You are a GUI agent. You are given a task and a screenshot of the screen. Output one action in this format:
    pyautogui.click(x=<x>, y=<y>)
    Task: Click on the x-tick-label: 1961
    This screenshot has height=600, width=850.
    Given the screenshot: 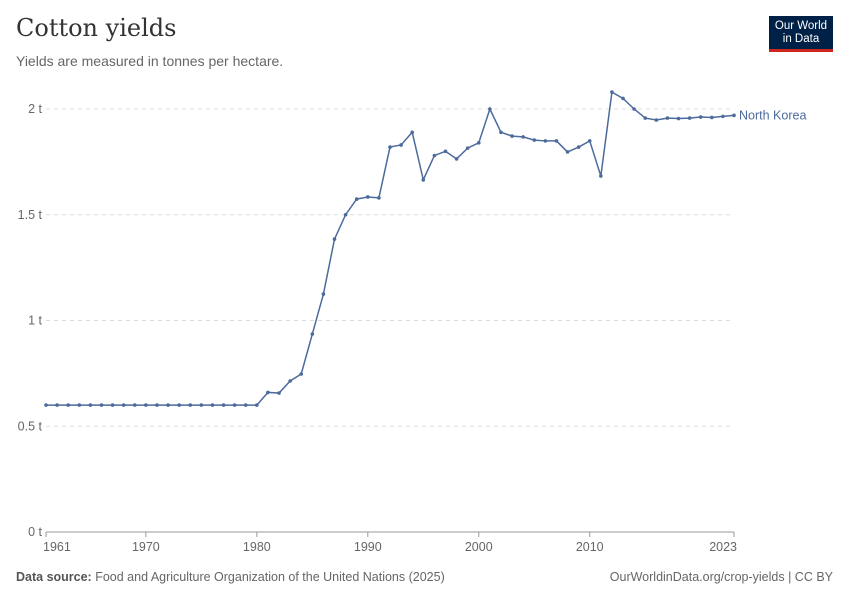 What is the action you would take?
    pyautogui.click(x=57, y=547)
    